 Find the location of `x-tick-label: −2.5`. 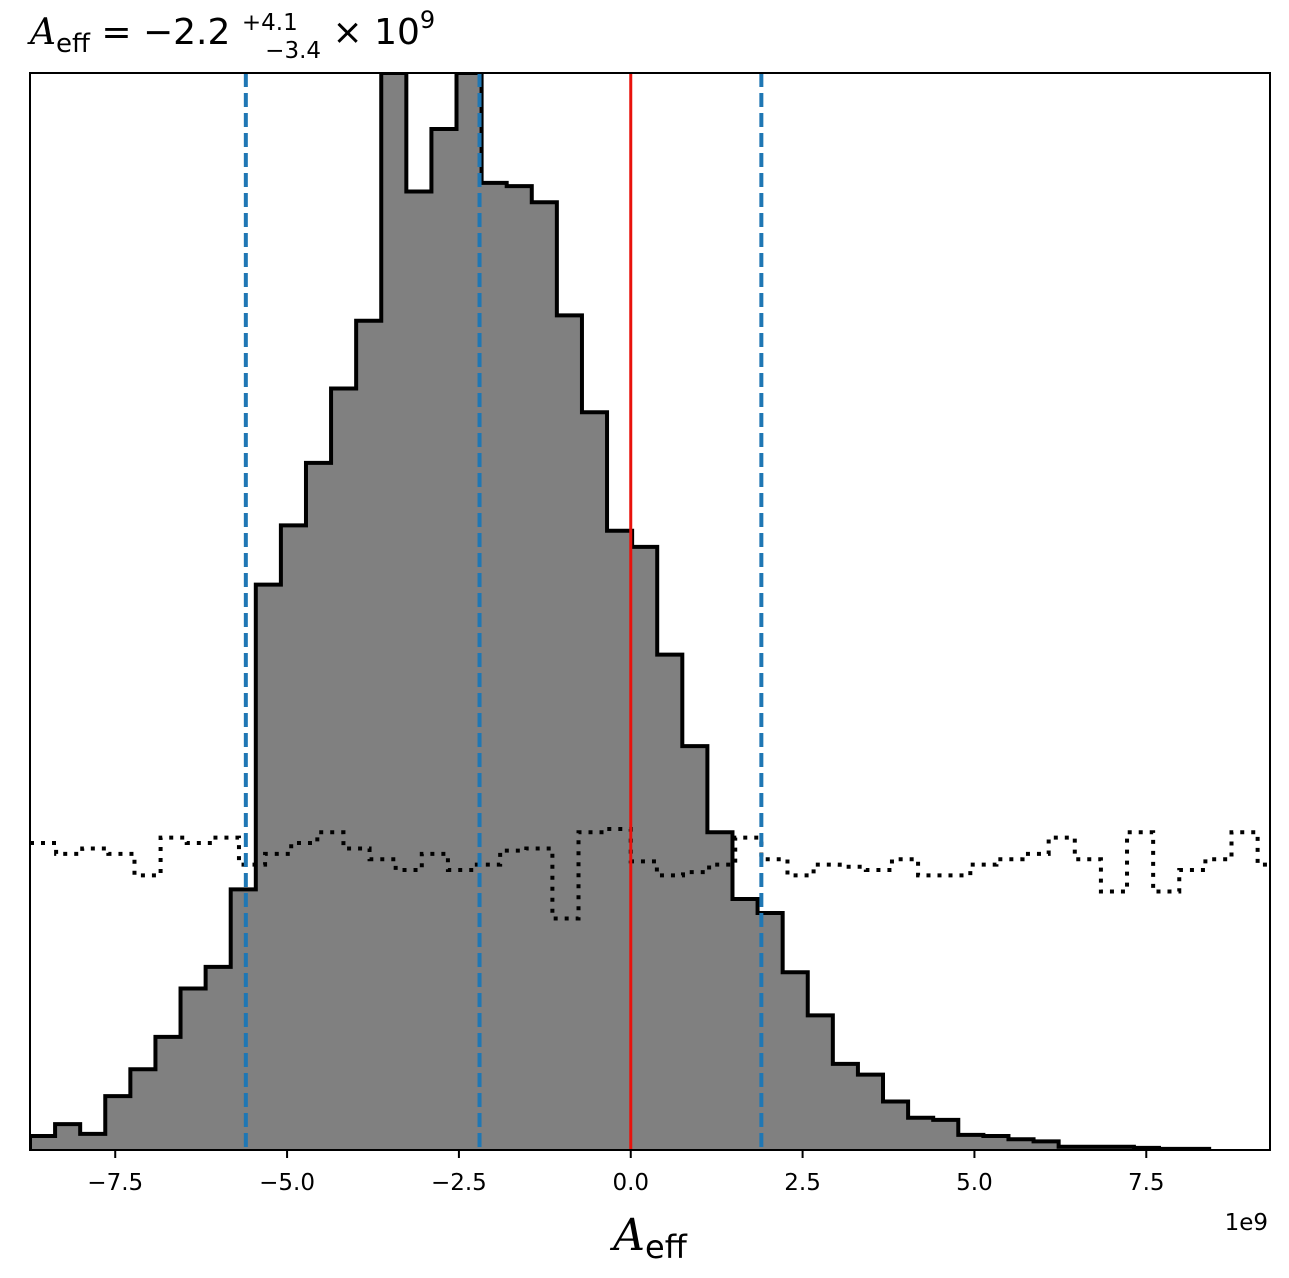

x-tick-label: −2.5 is located at coordinates (459, 1183).